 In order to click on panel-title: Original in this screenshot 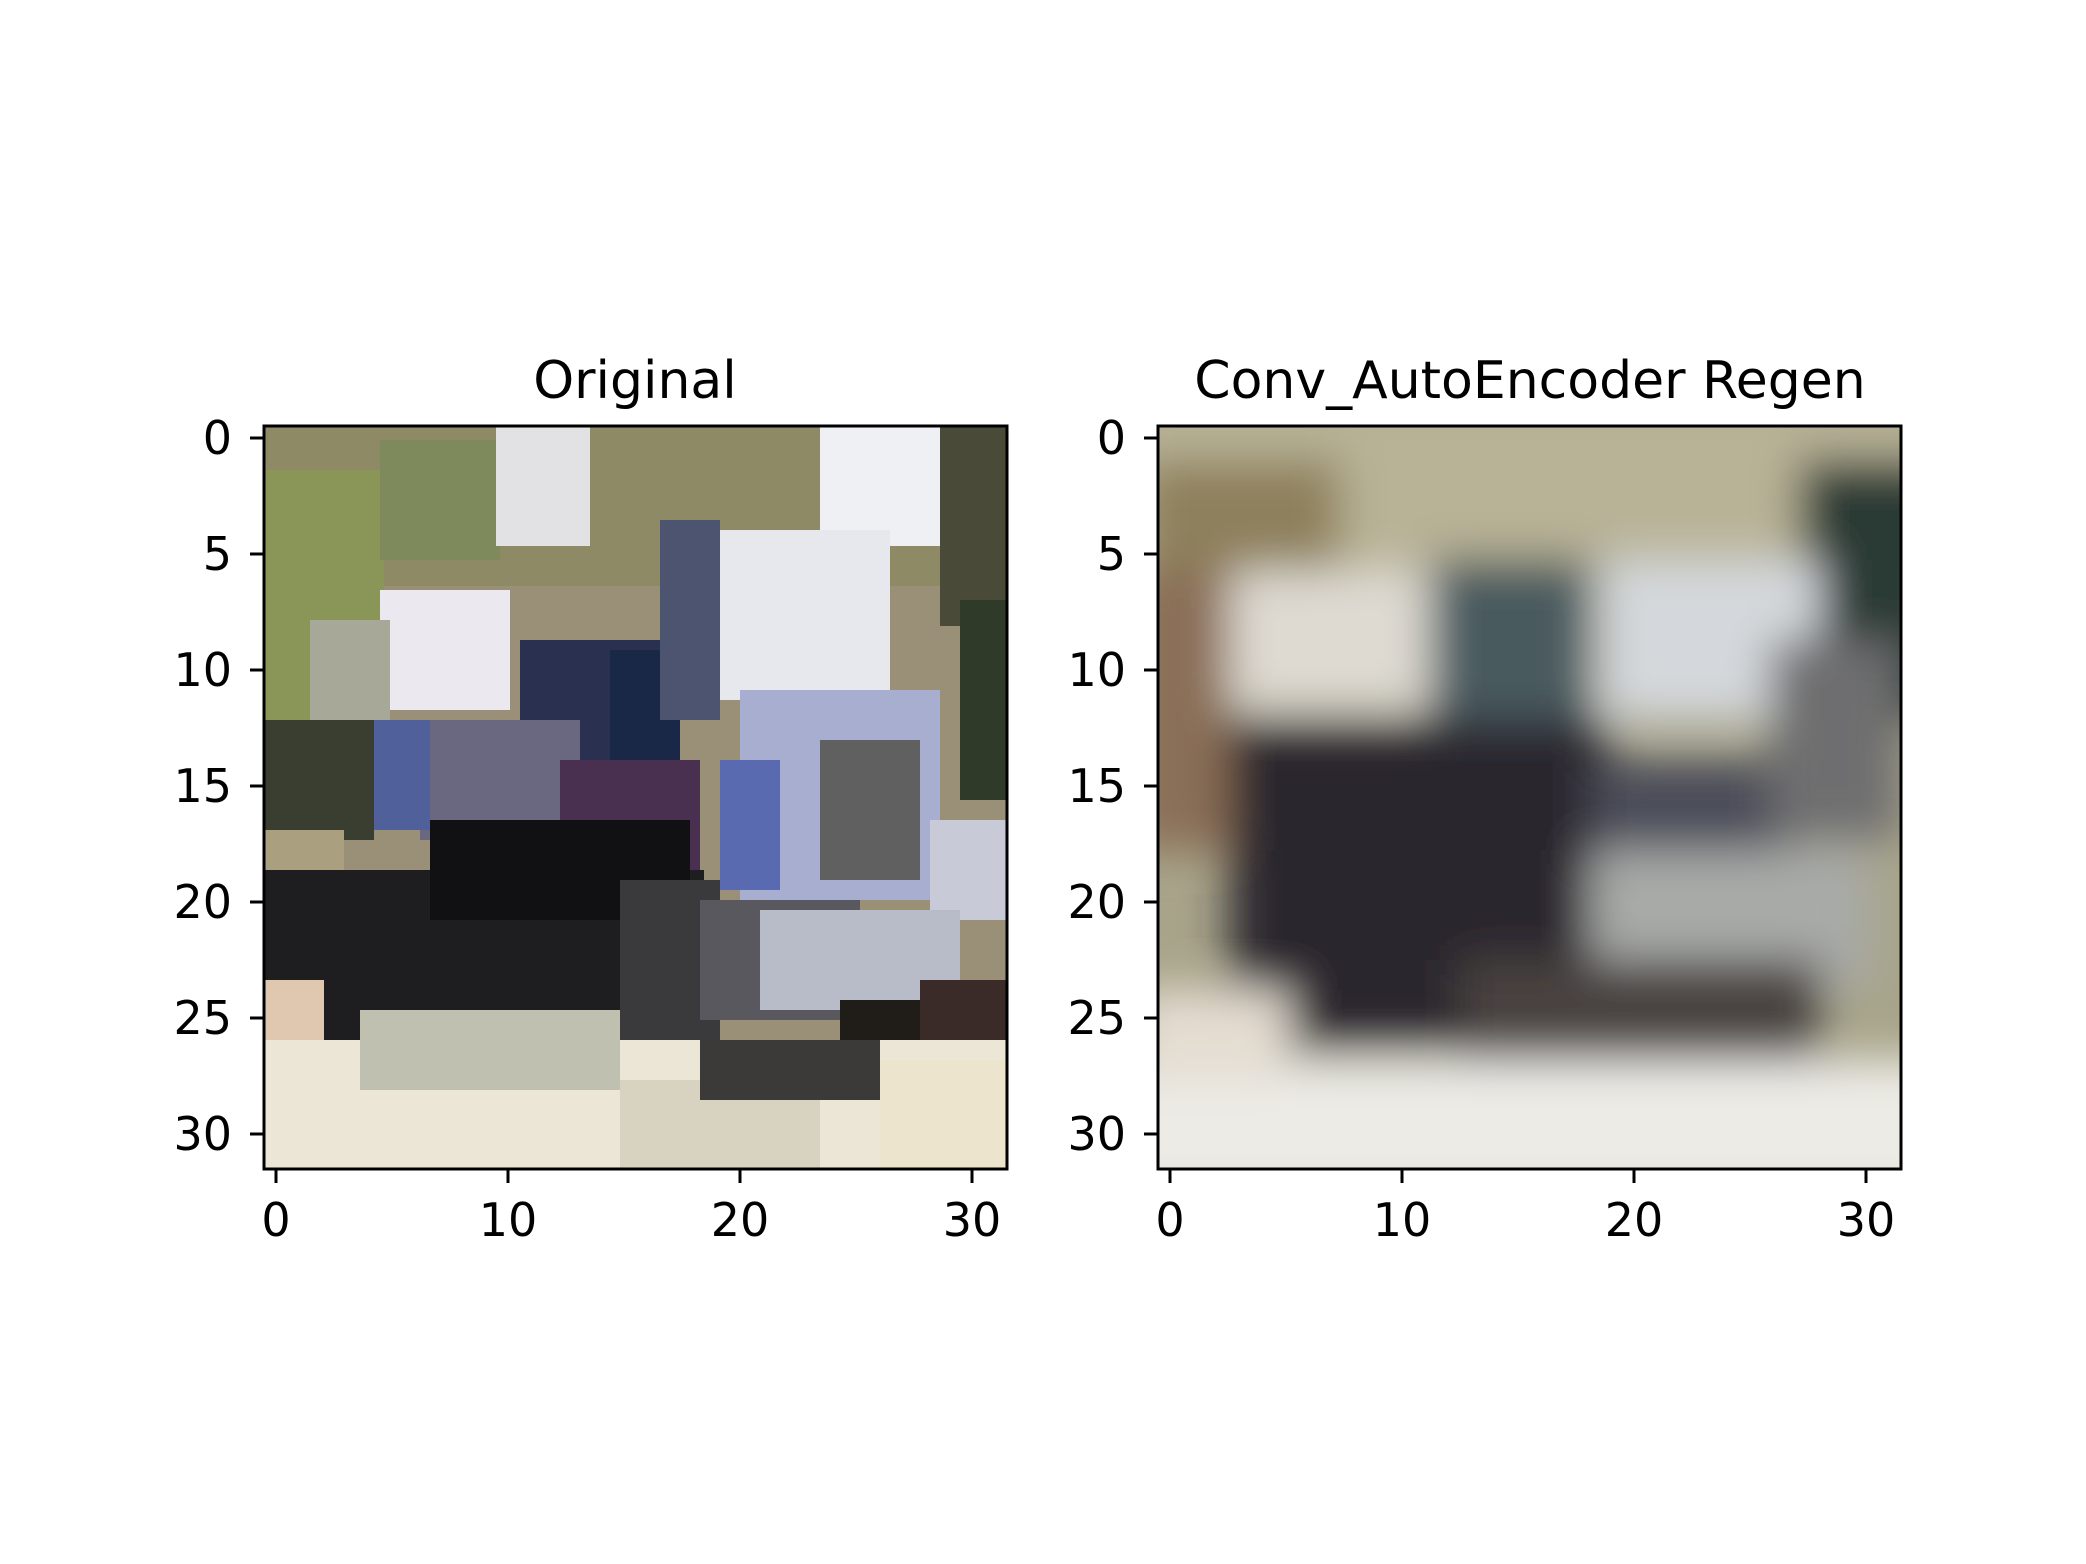, I will do `click(634, 381)`.